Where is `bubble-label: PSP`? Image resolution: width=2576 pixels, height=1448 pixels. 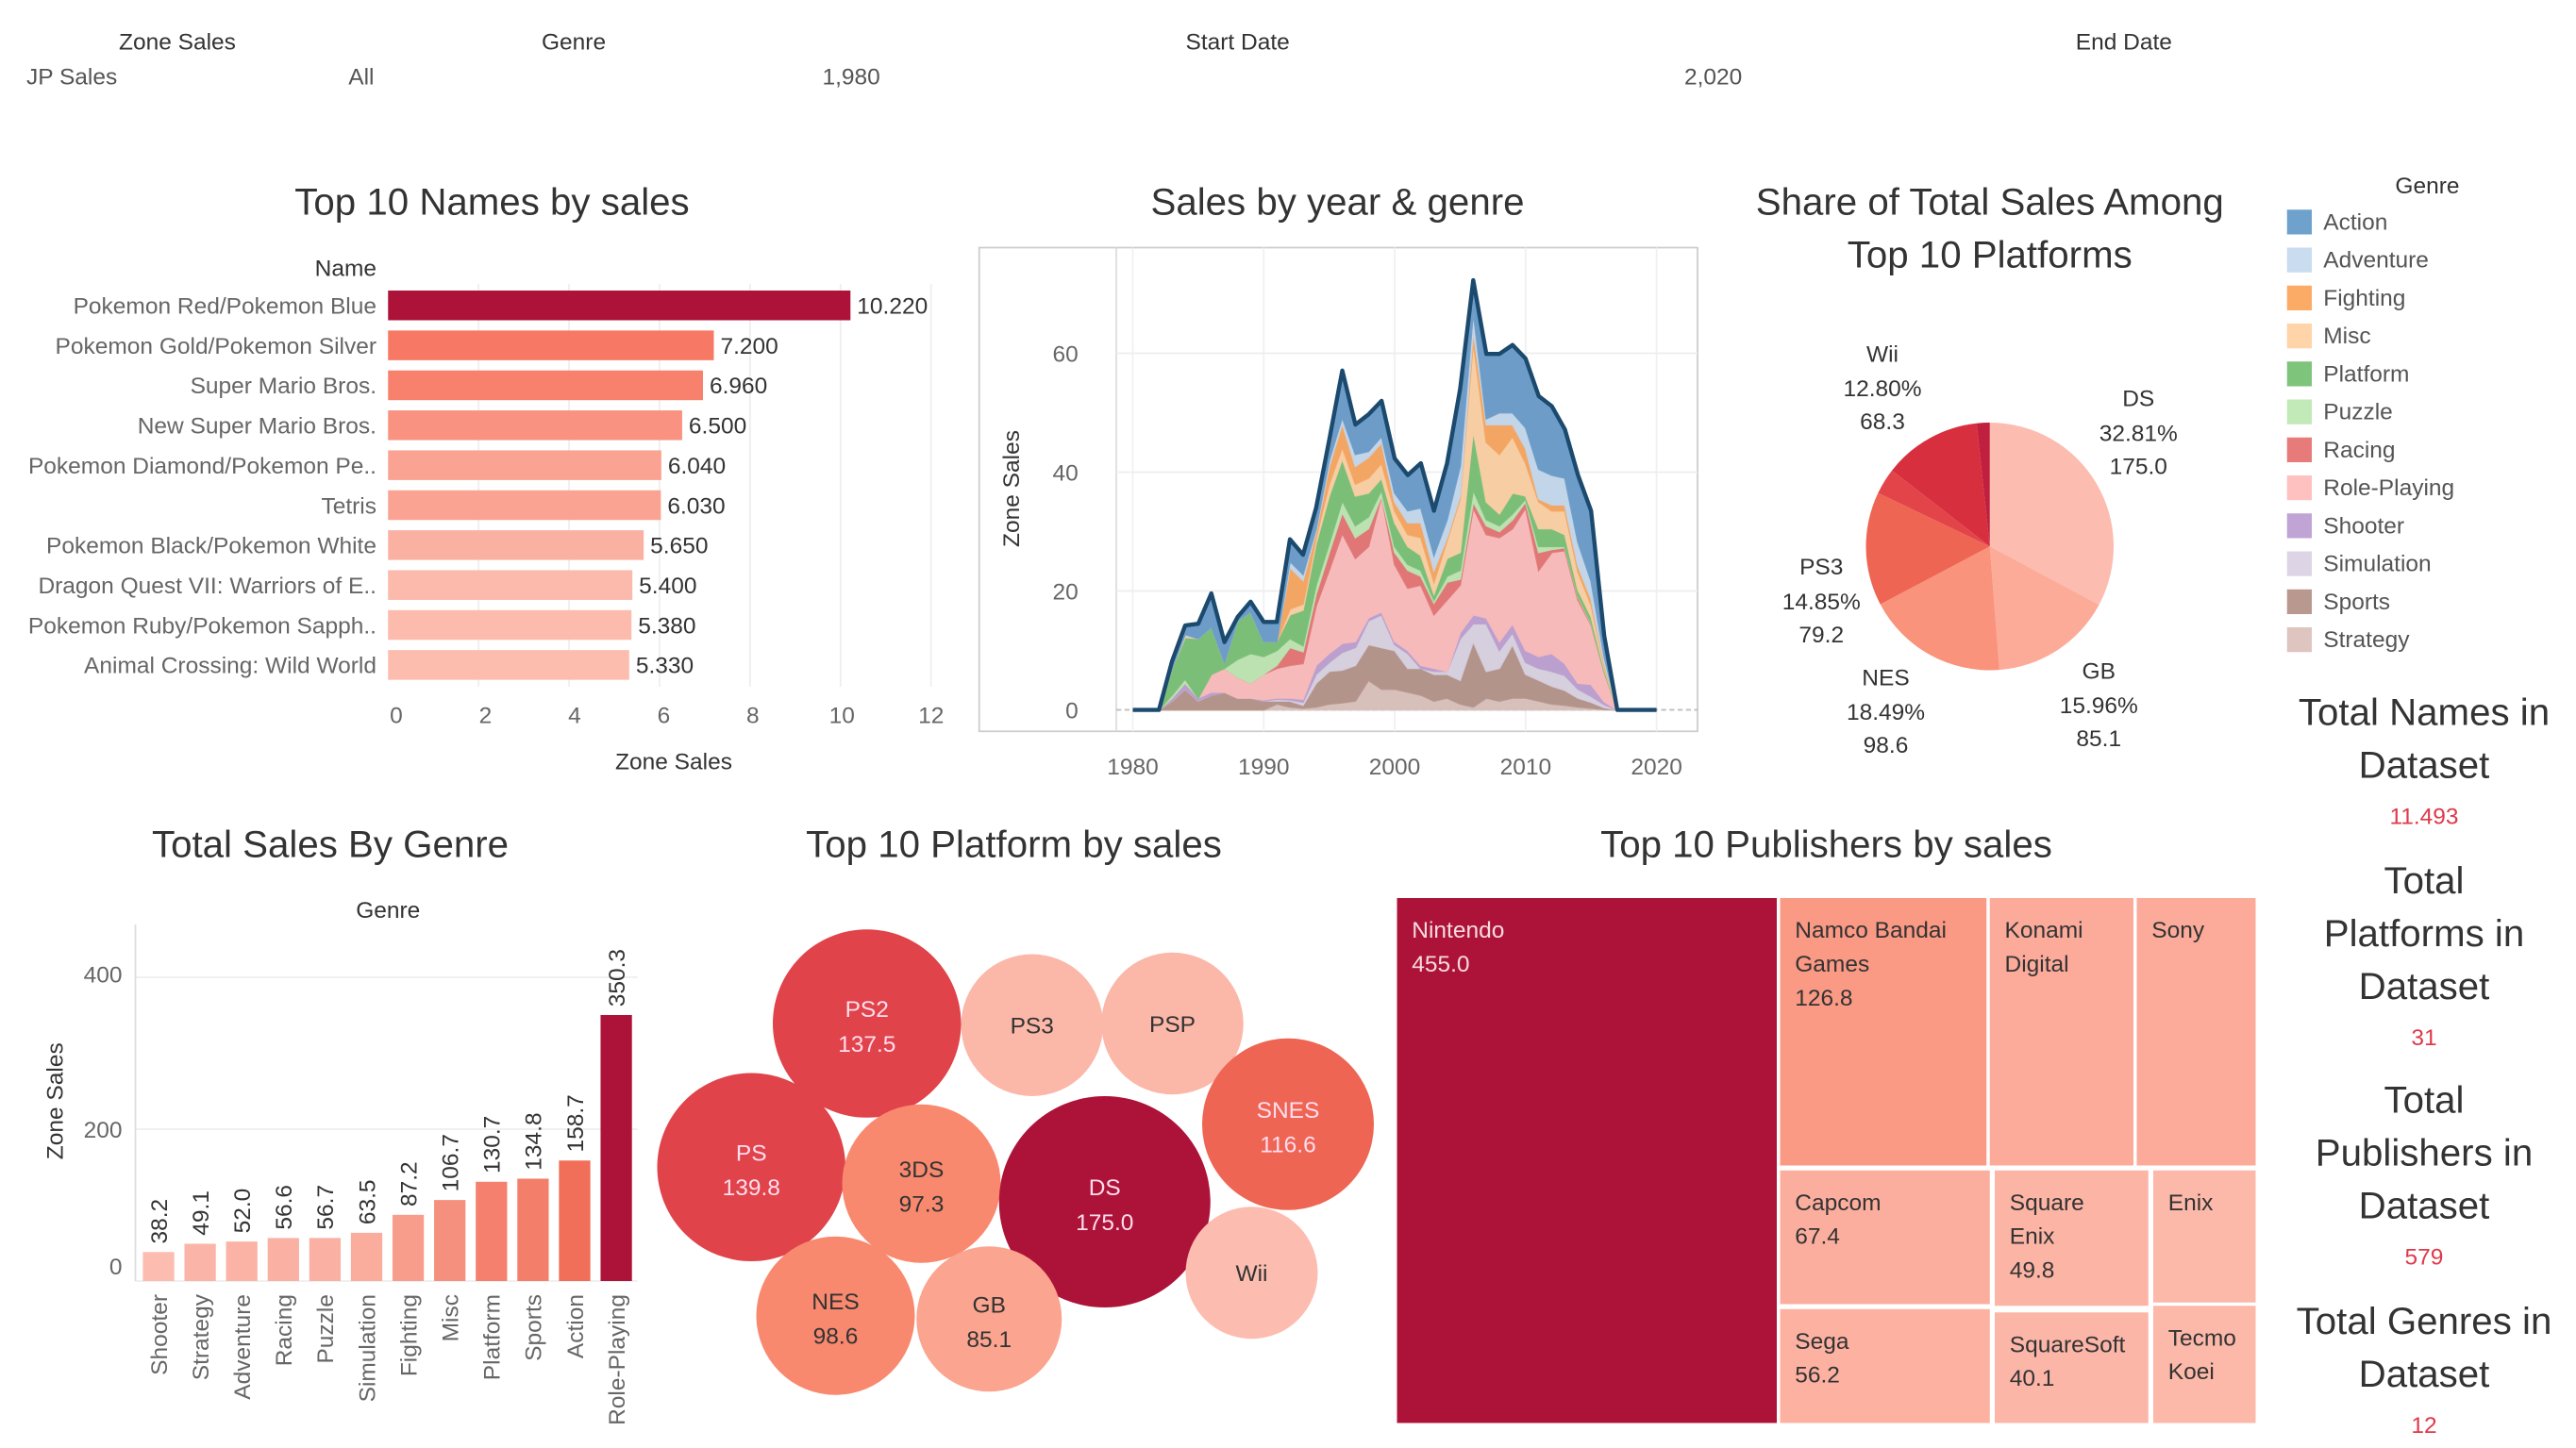 bubble-label: PSP is located at coordinates (1172, 1025).